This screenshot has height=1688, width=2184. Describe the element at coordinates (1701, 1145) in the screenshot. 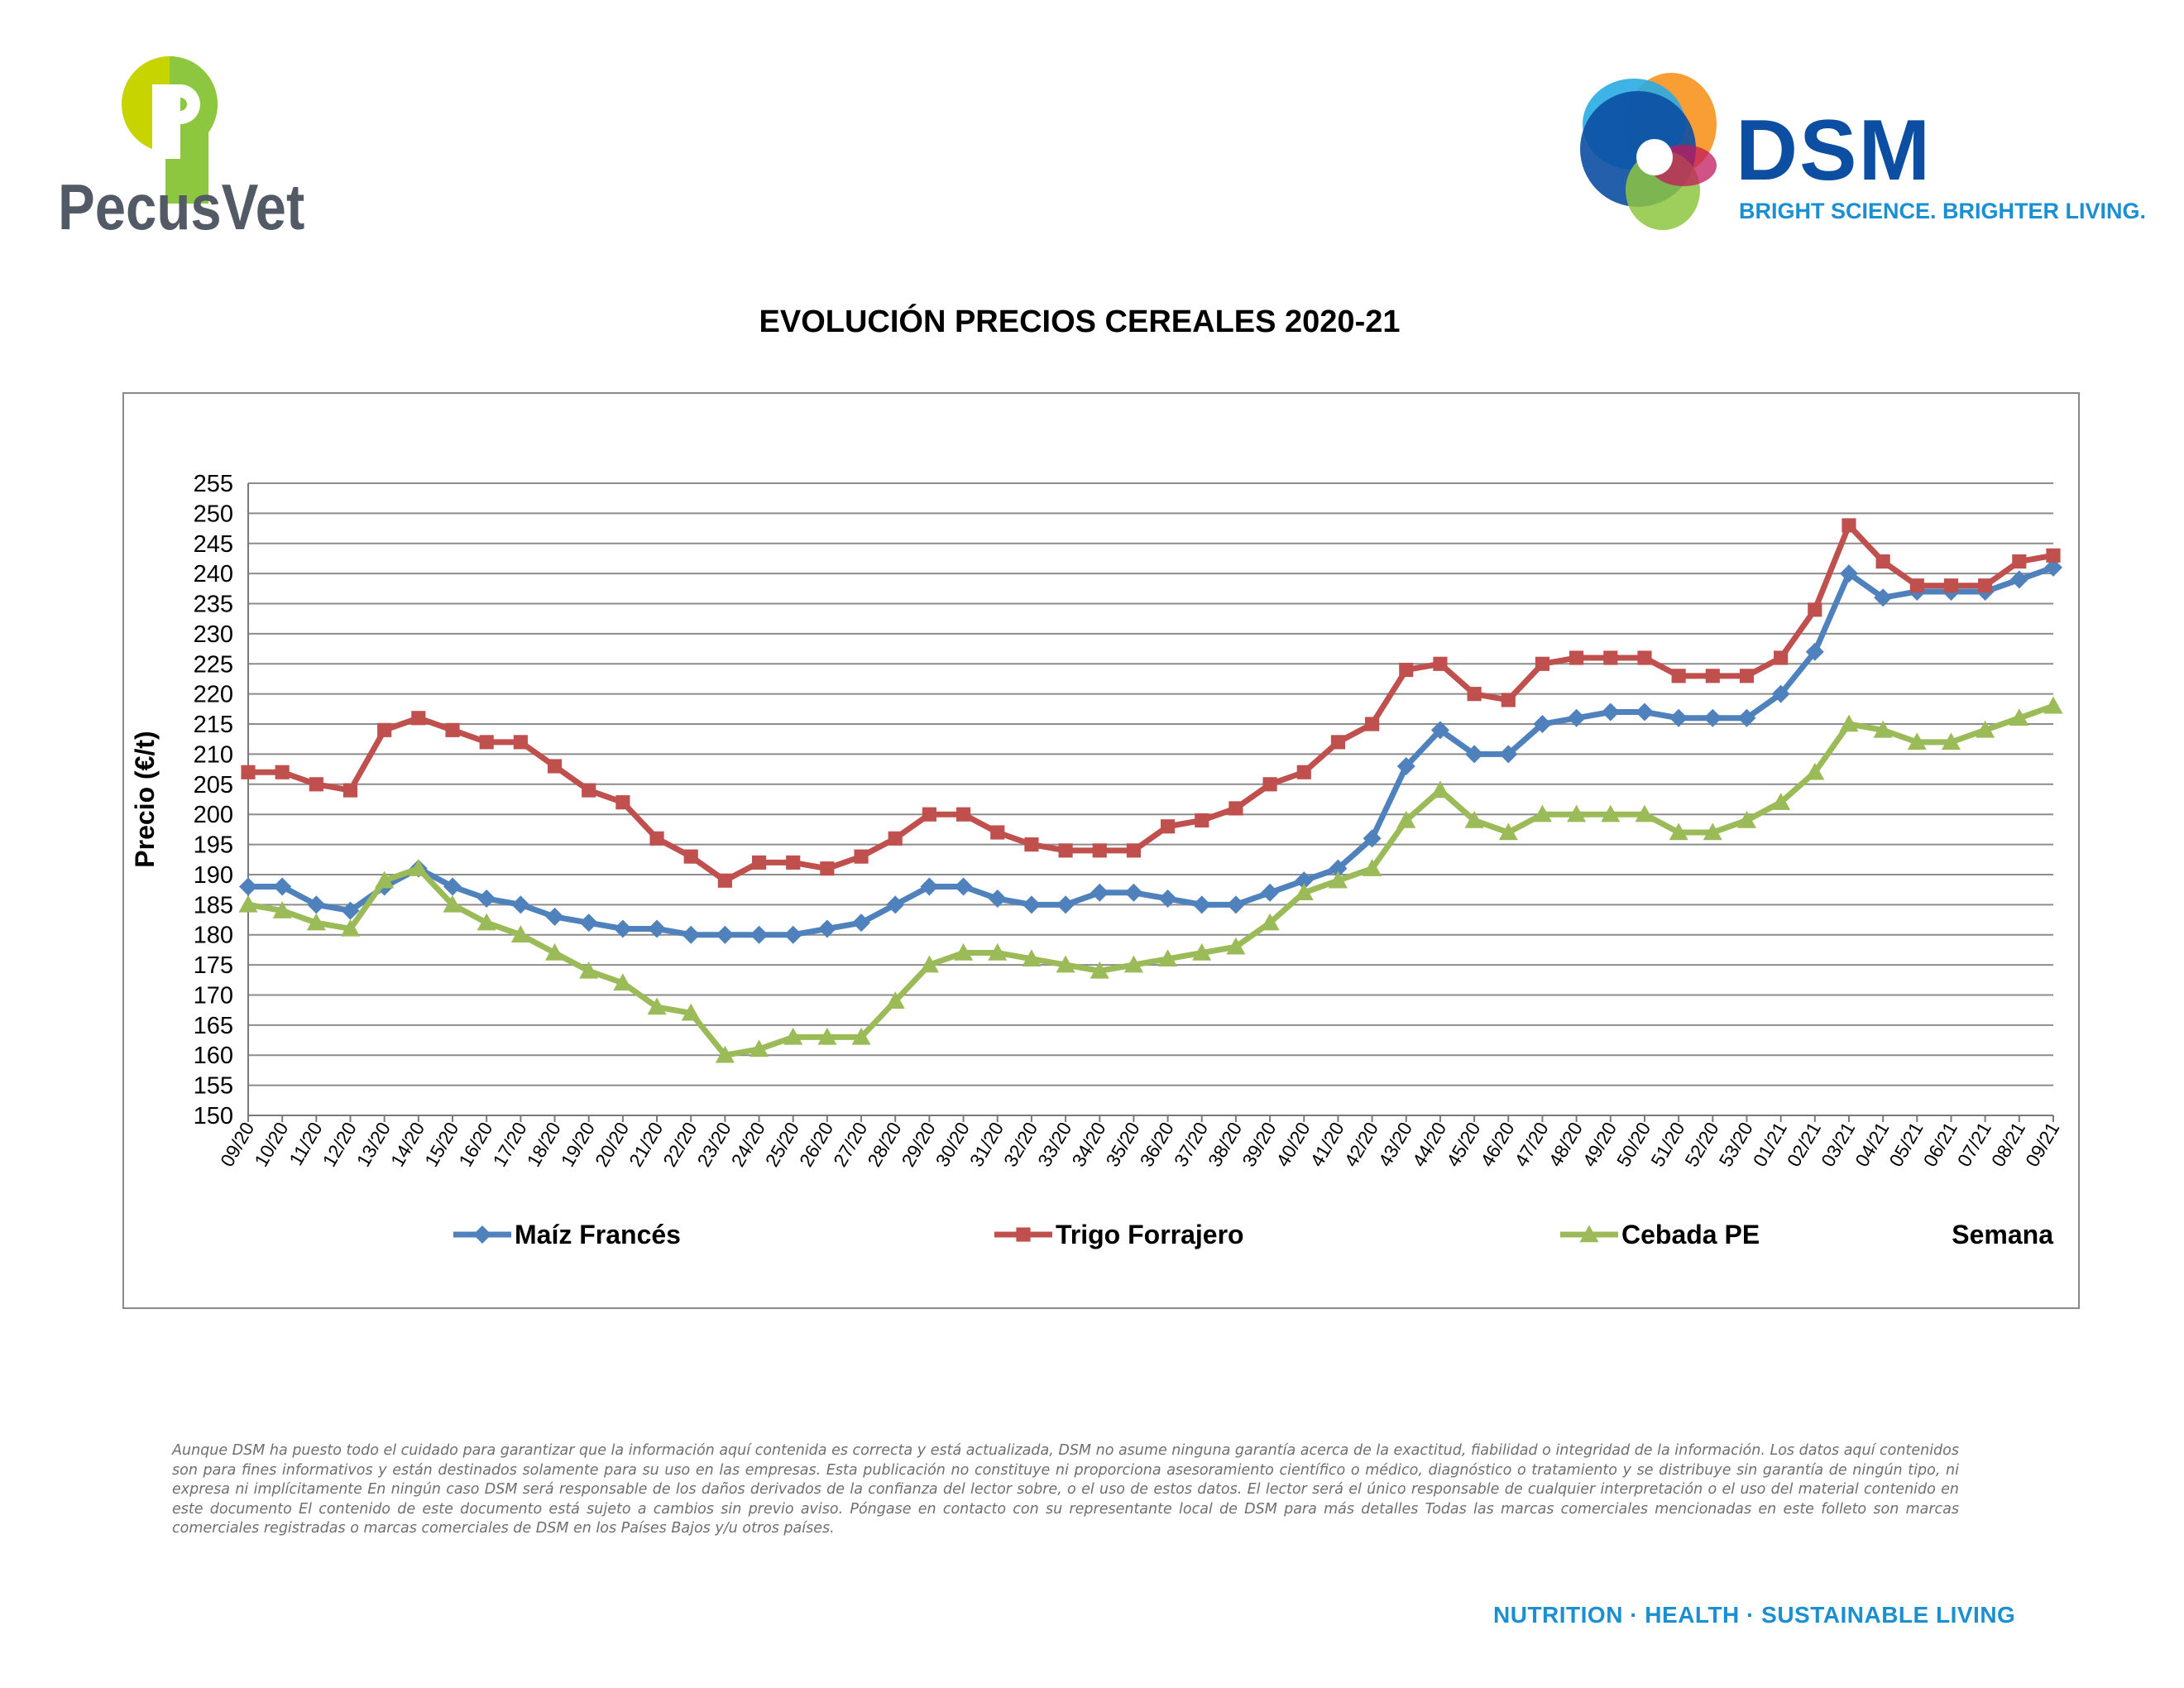

I see `x-tick-label: 52/20` at that location.